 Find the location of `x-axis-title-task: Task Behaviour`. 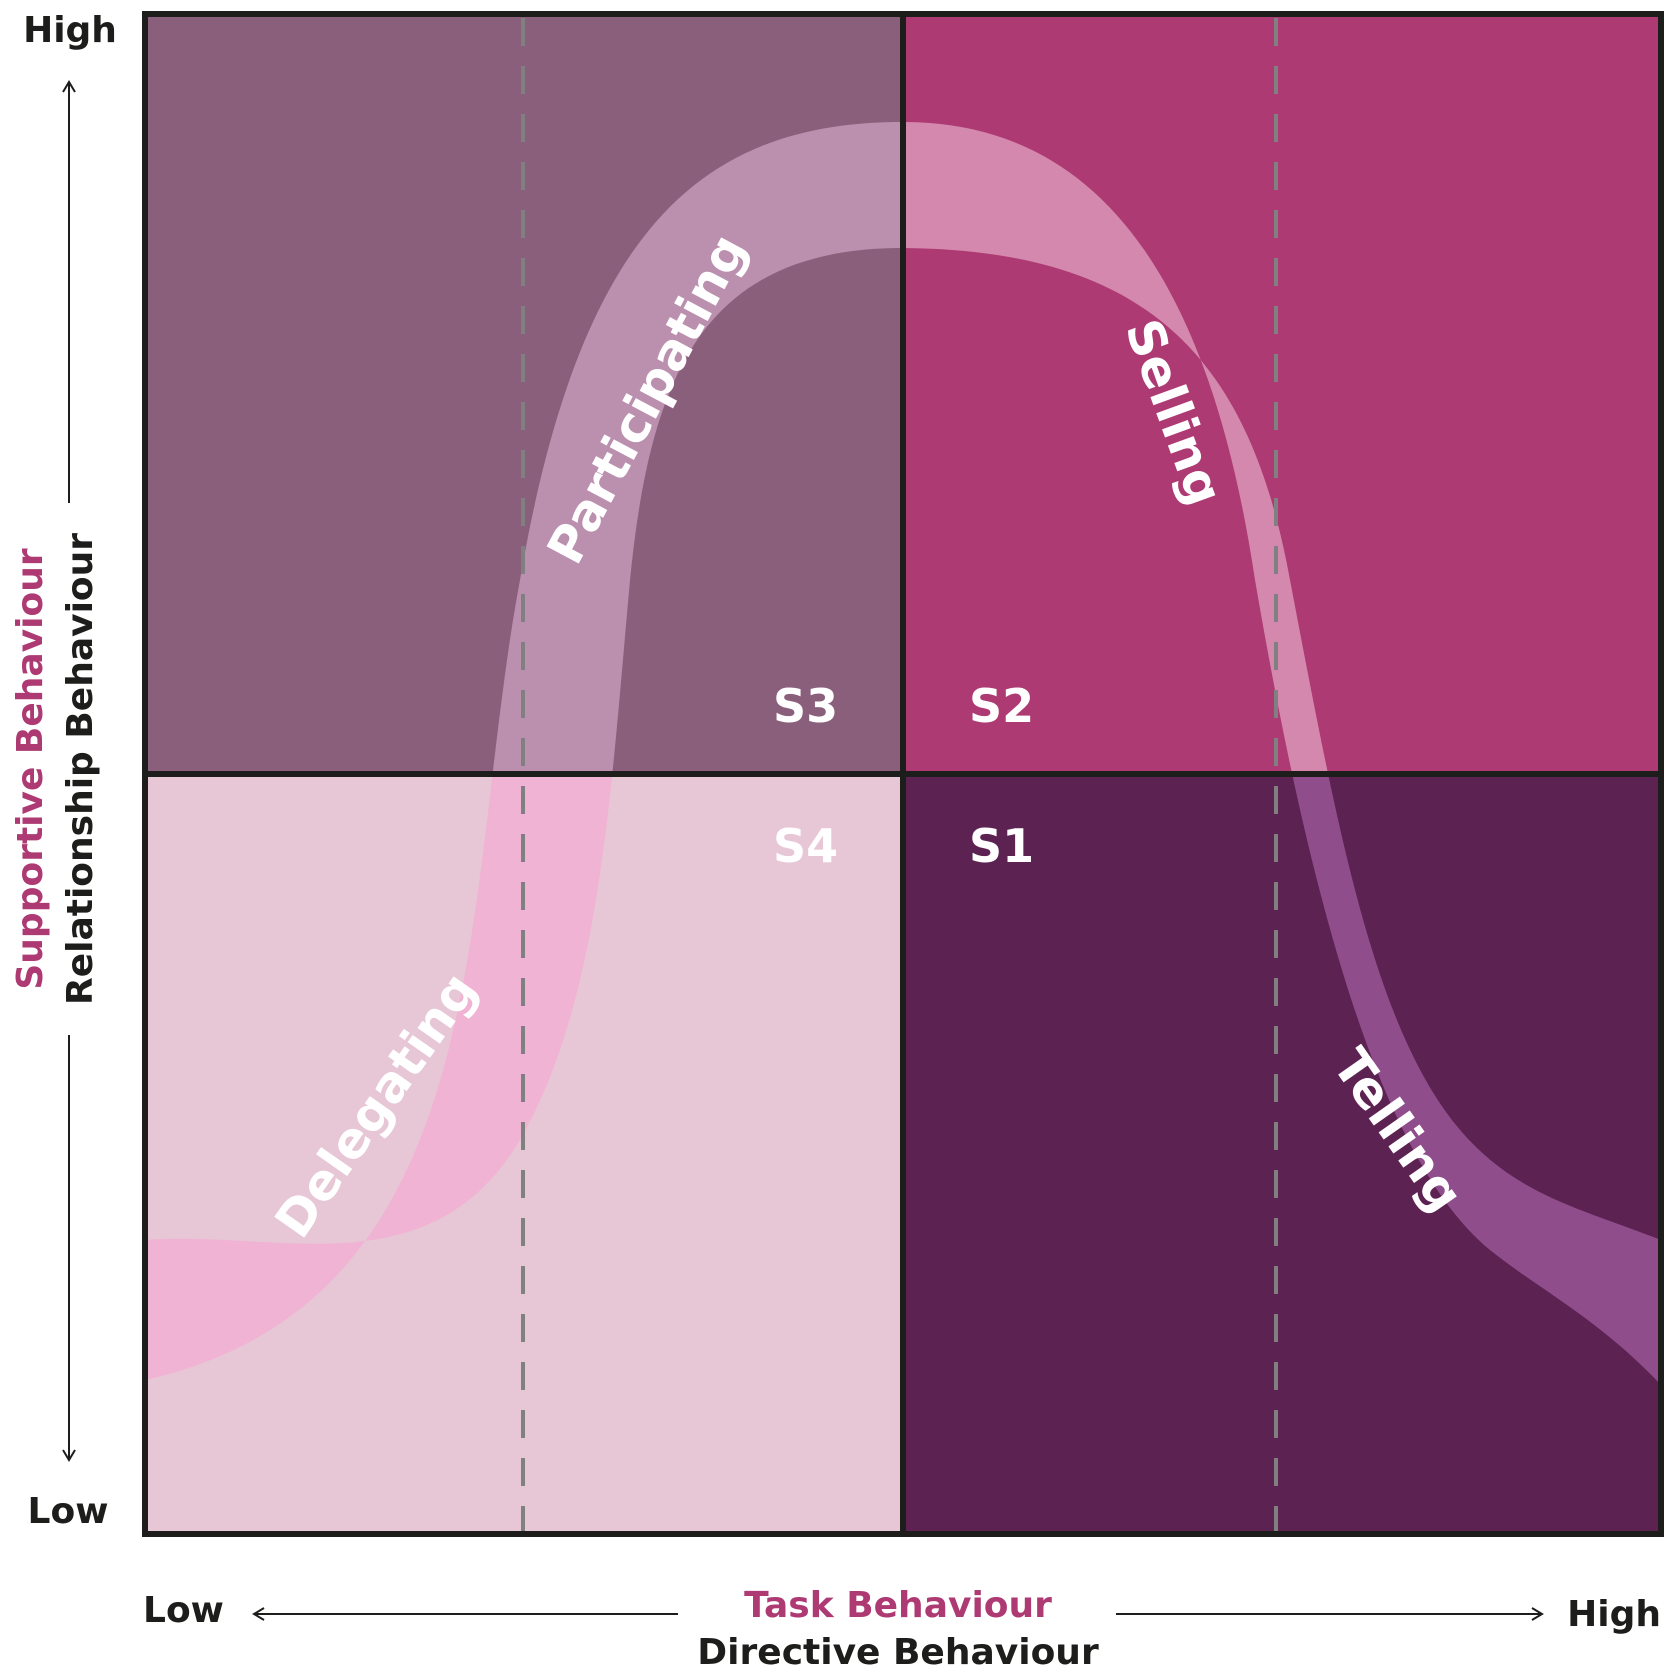

x-axis-title-task: Task Behaviour is located at coordinates (898, 1605).